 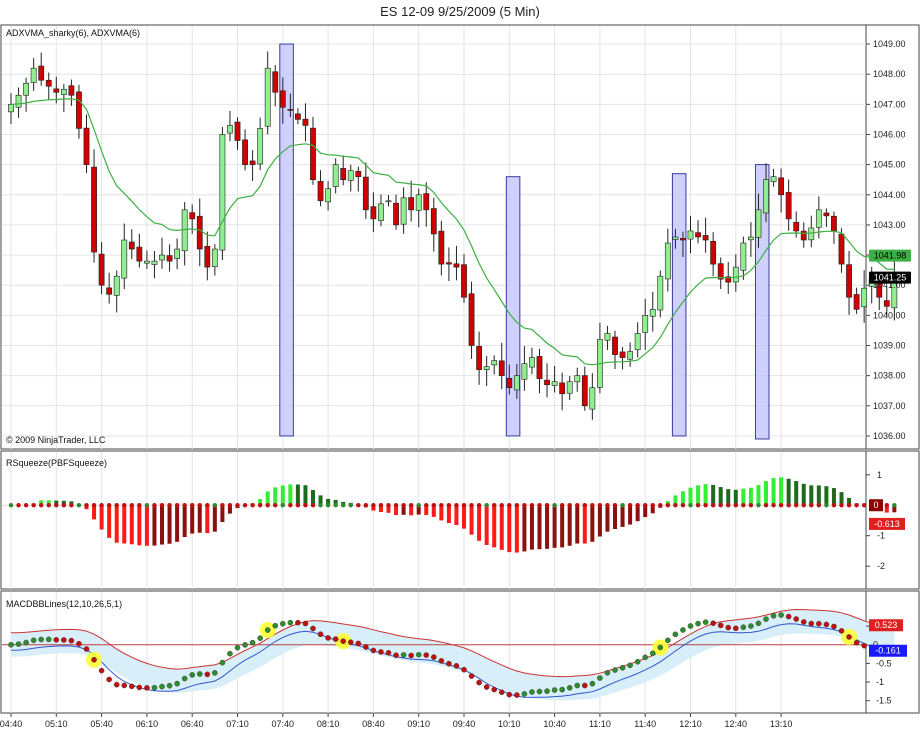 I want to click on price-tick-label: 1046.00, so click(x=889, y=134).